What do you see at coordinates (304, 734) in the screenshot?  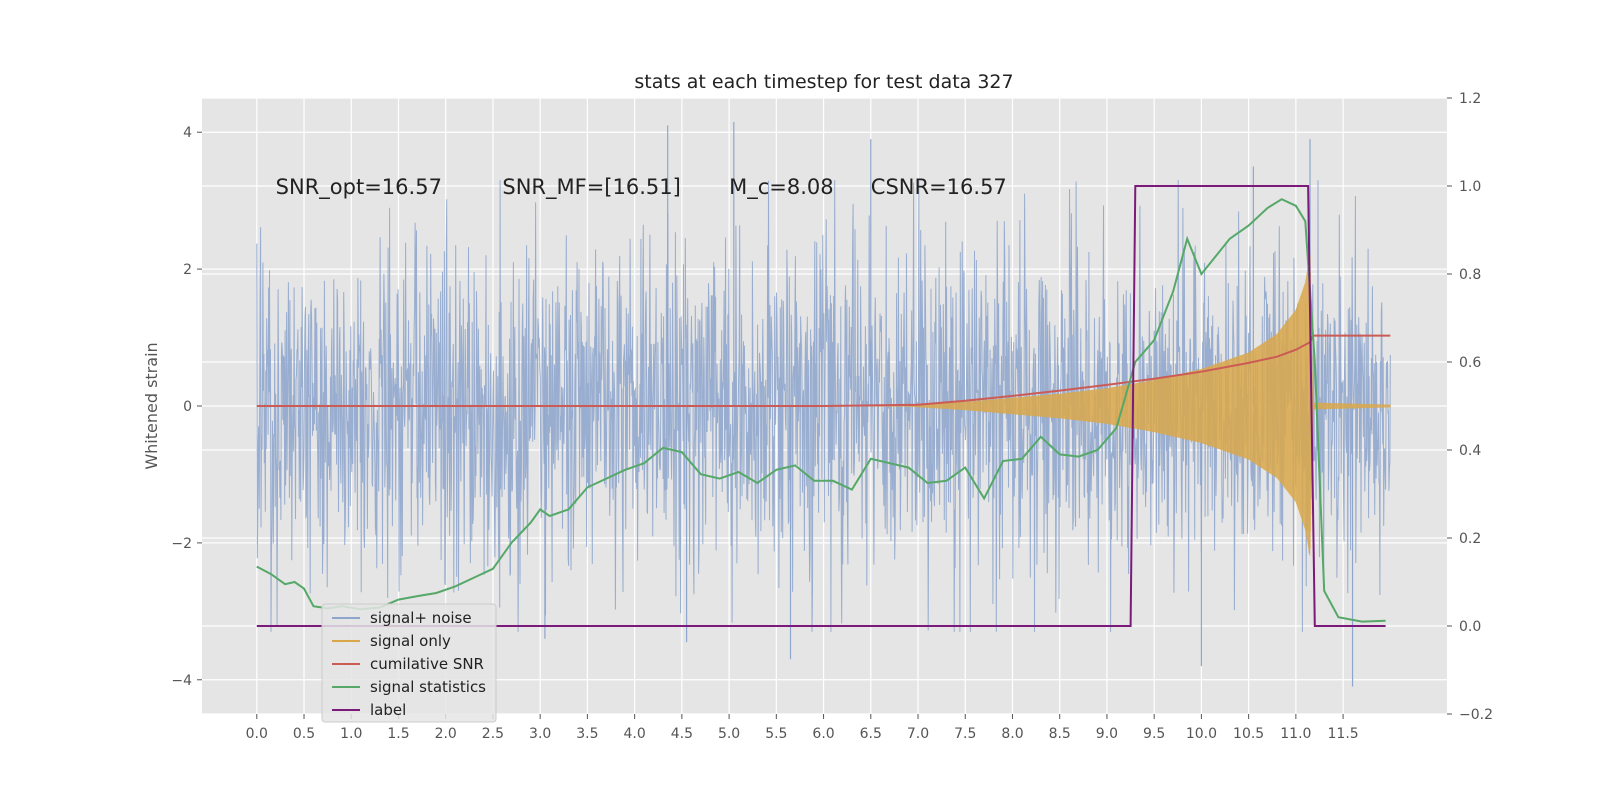 I see `x-tick-label-1: 0.5` at bounding box center [304, 734].